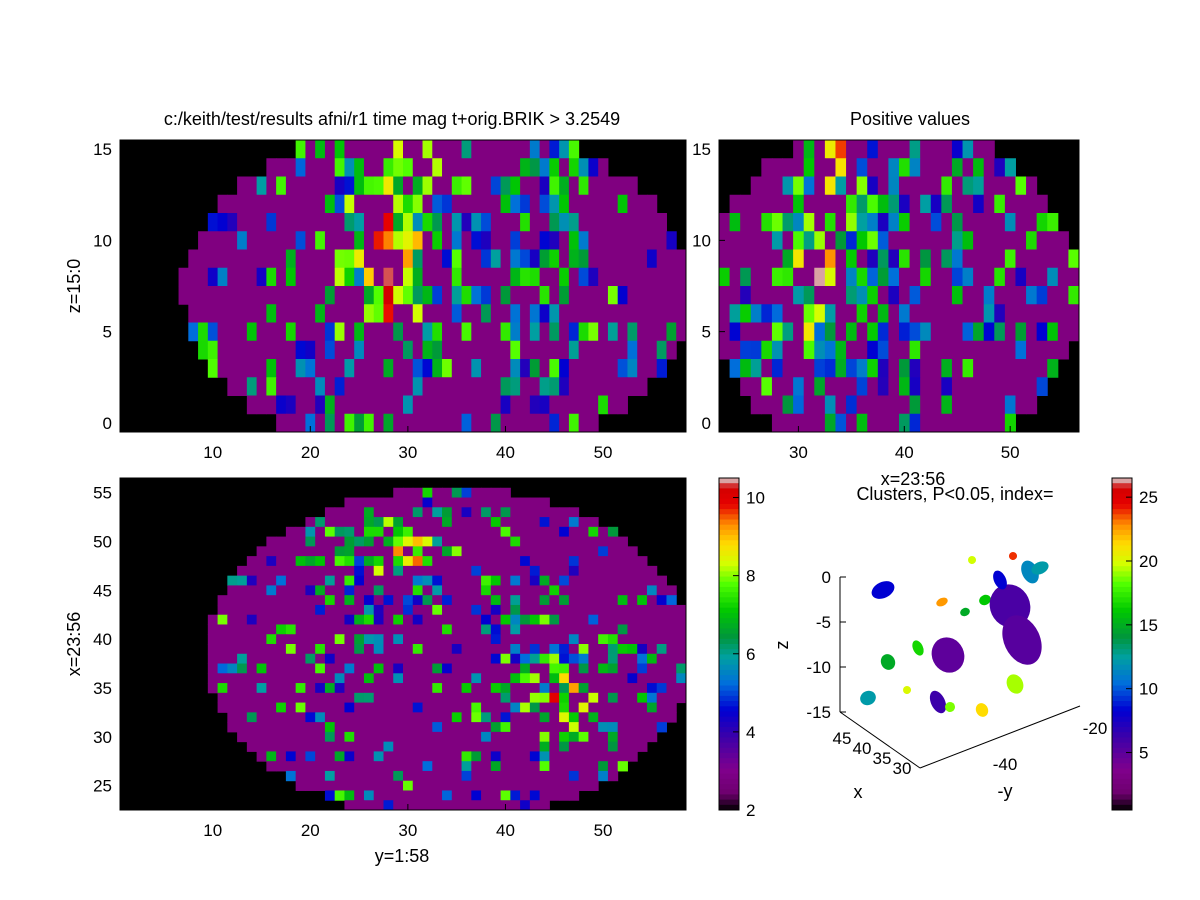 This screenshot has width=1200, height=900. I want to click on sagittal-title: Positive values, so click(910, 119).